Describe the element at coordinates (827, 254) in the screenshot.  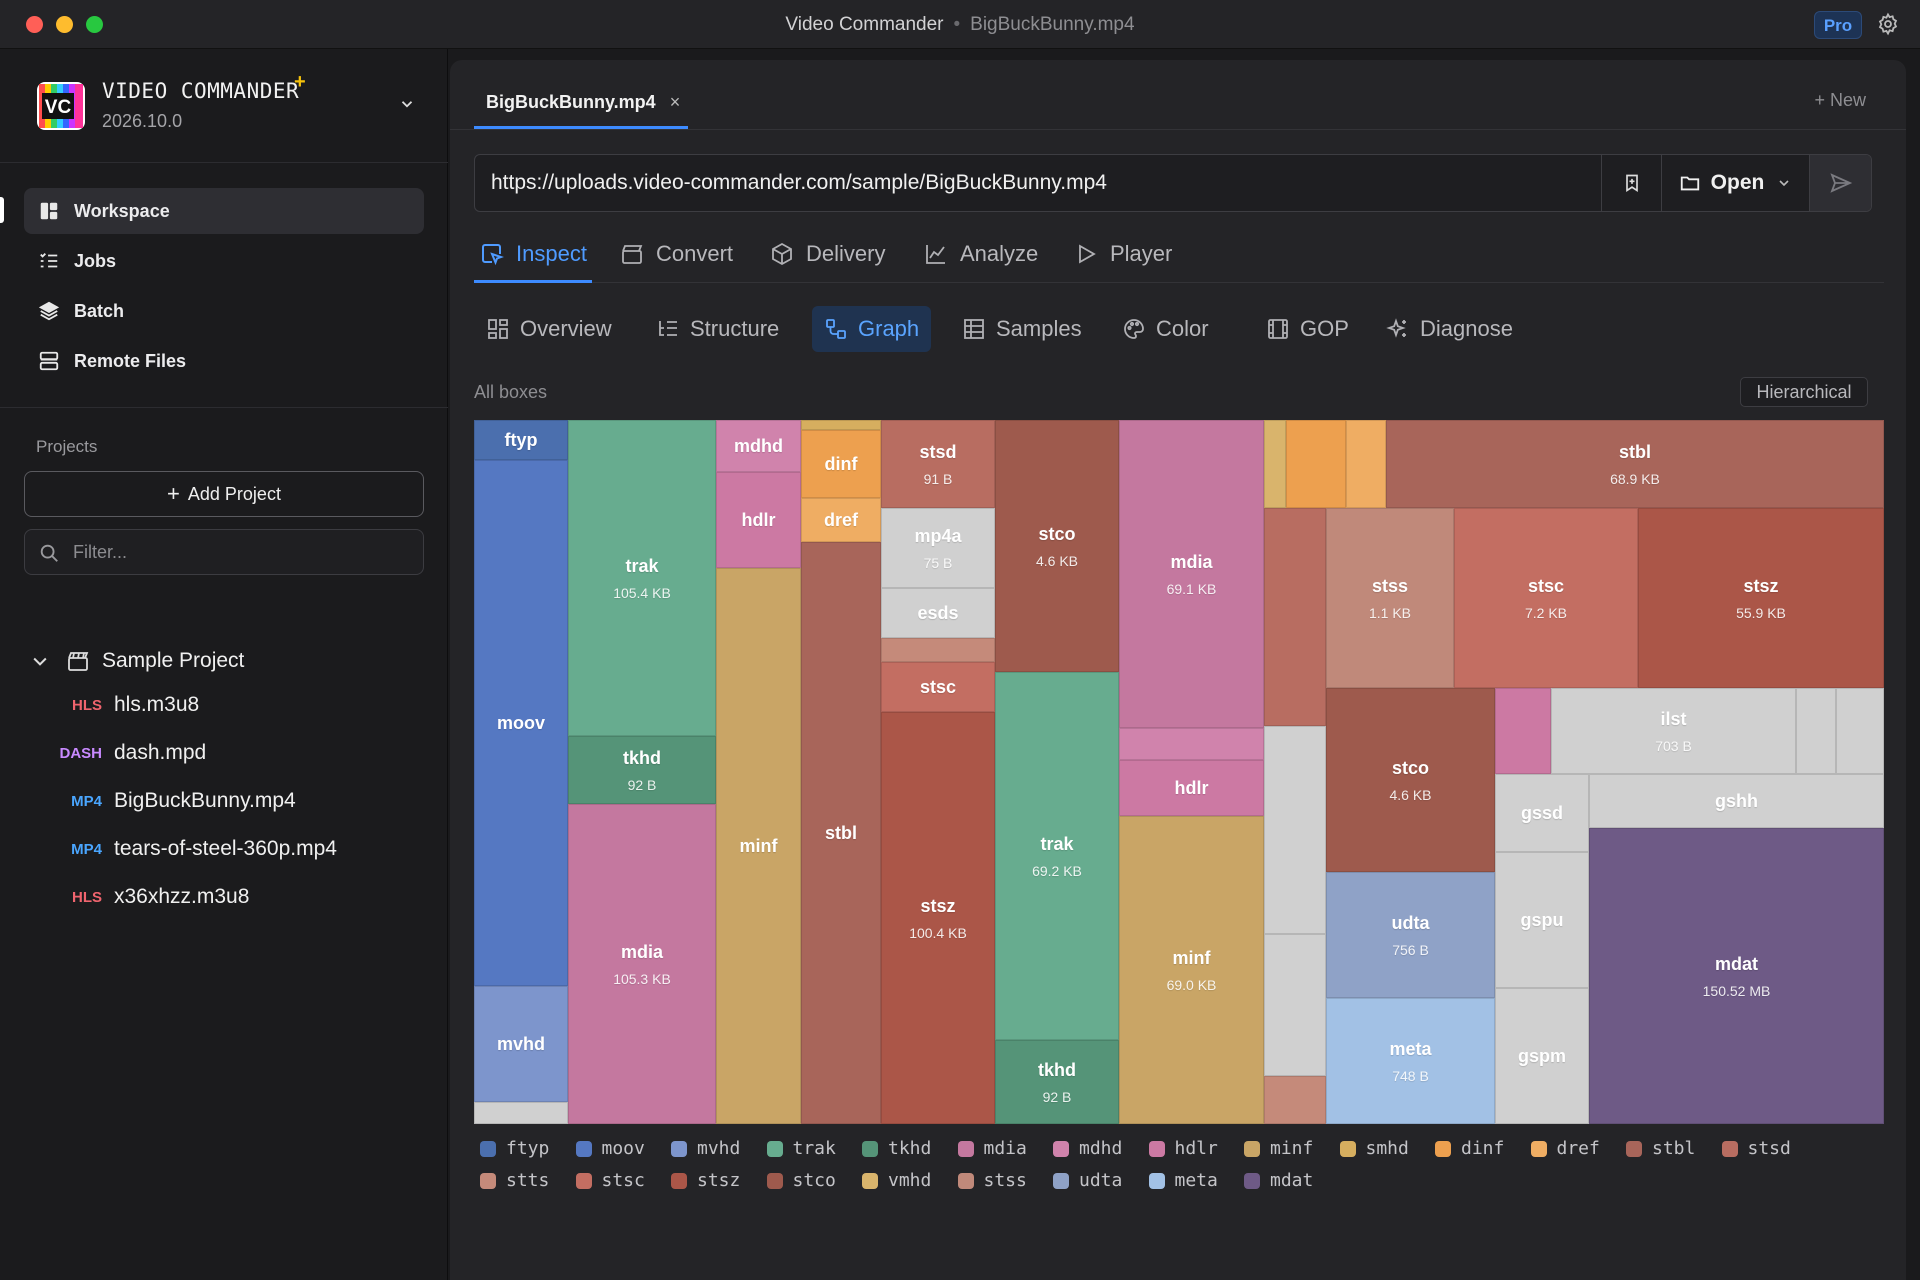
I see `tab-delivery: Delivery` at that location.